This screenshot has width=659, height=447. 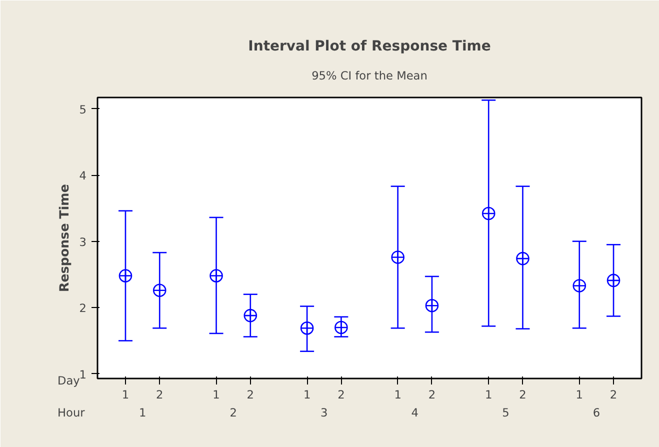 I want to click on text: Hour, so click(x=72, y=413).